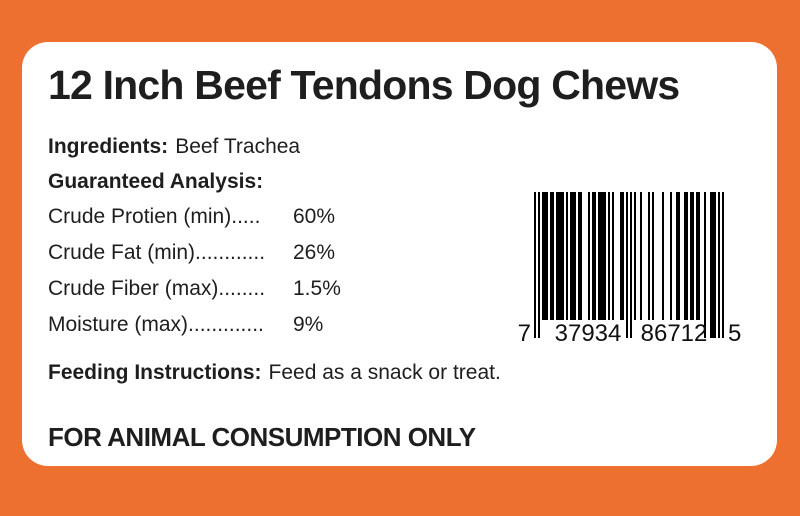 The width and height of the screenshot is (800, 516). What do you see at coordinates (524, 333) in the screenshot?
I see `svg-text: 7` at bounding box center [524, 333].